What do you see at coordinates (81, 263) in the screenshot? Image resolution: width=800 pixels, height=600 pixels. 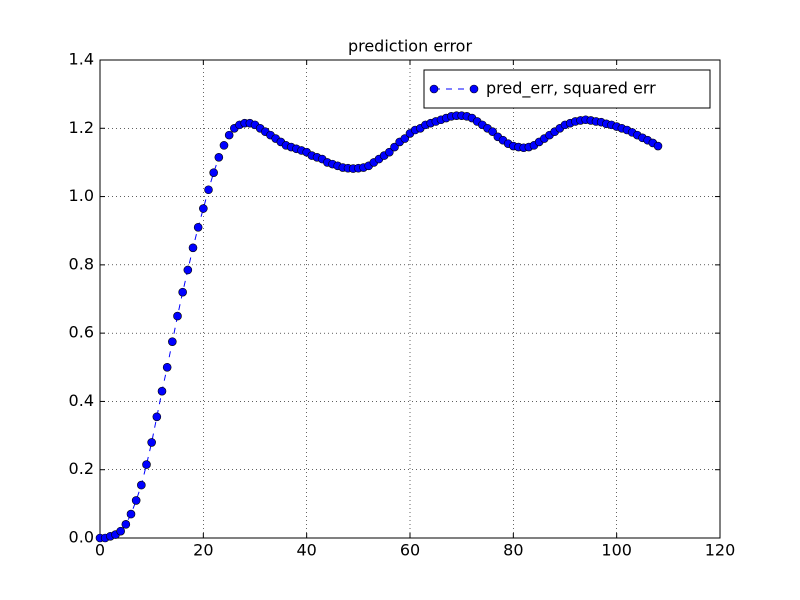 I see `y-tick-label: 0.8` at bounding box center [81, 263].